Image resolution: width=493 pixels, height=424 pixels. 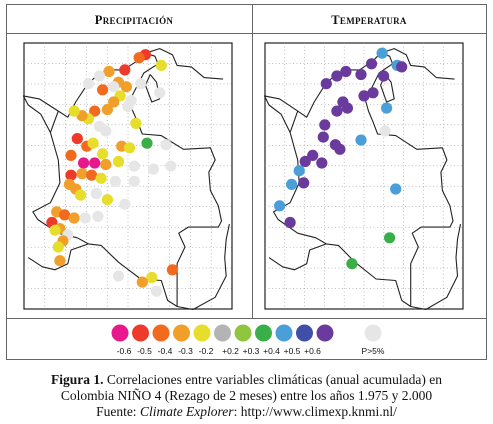 What do you see at coordinates (281, 114) in the screenshot?
I see `temp-border-panama` at bounding box center [281, 114].